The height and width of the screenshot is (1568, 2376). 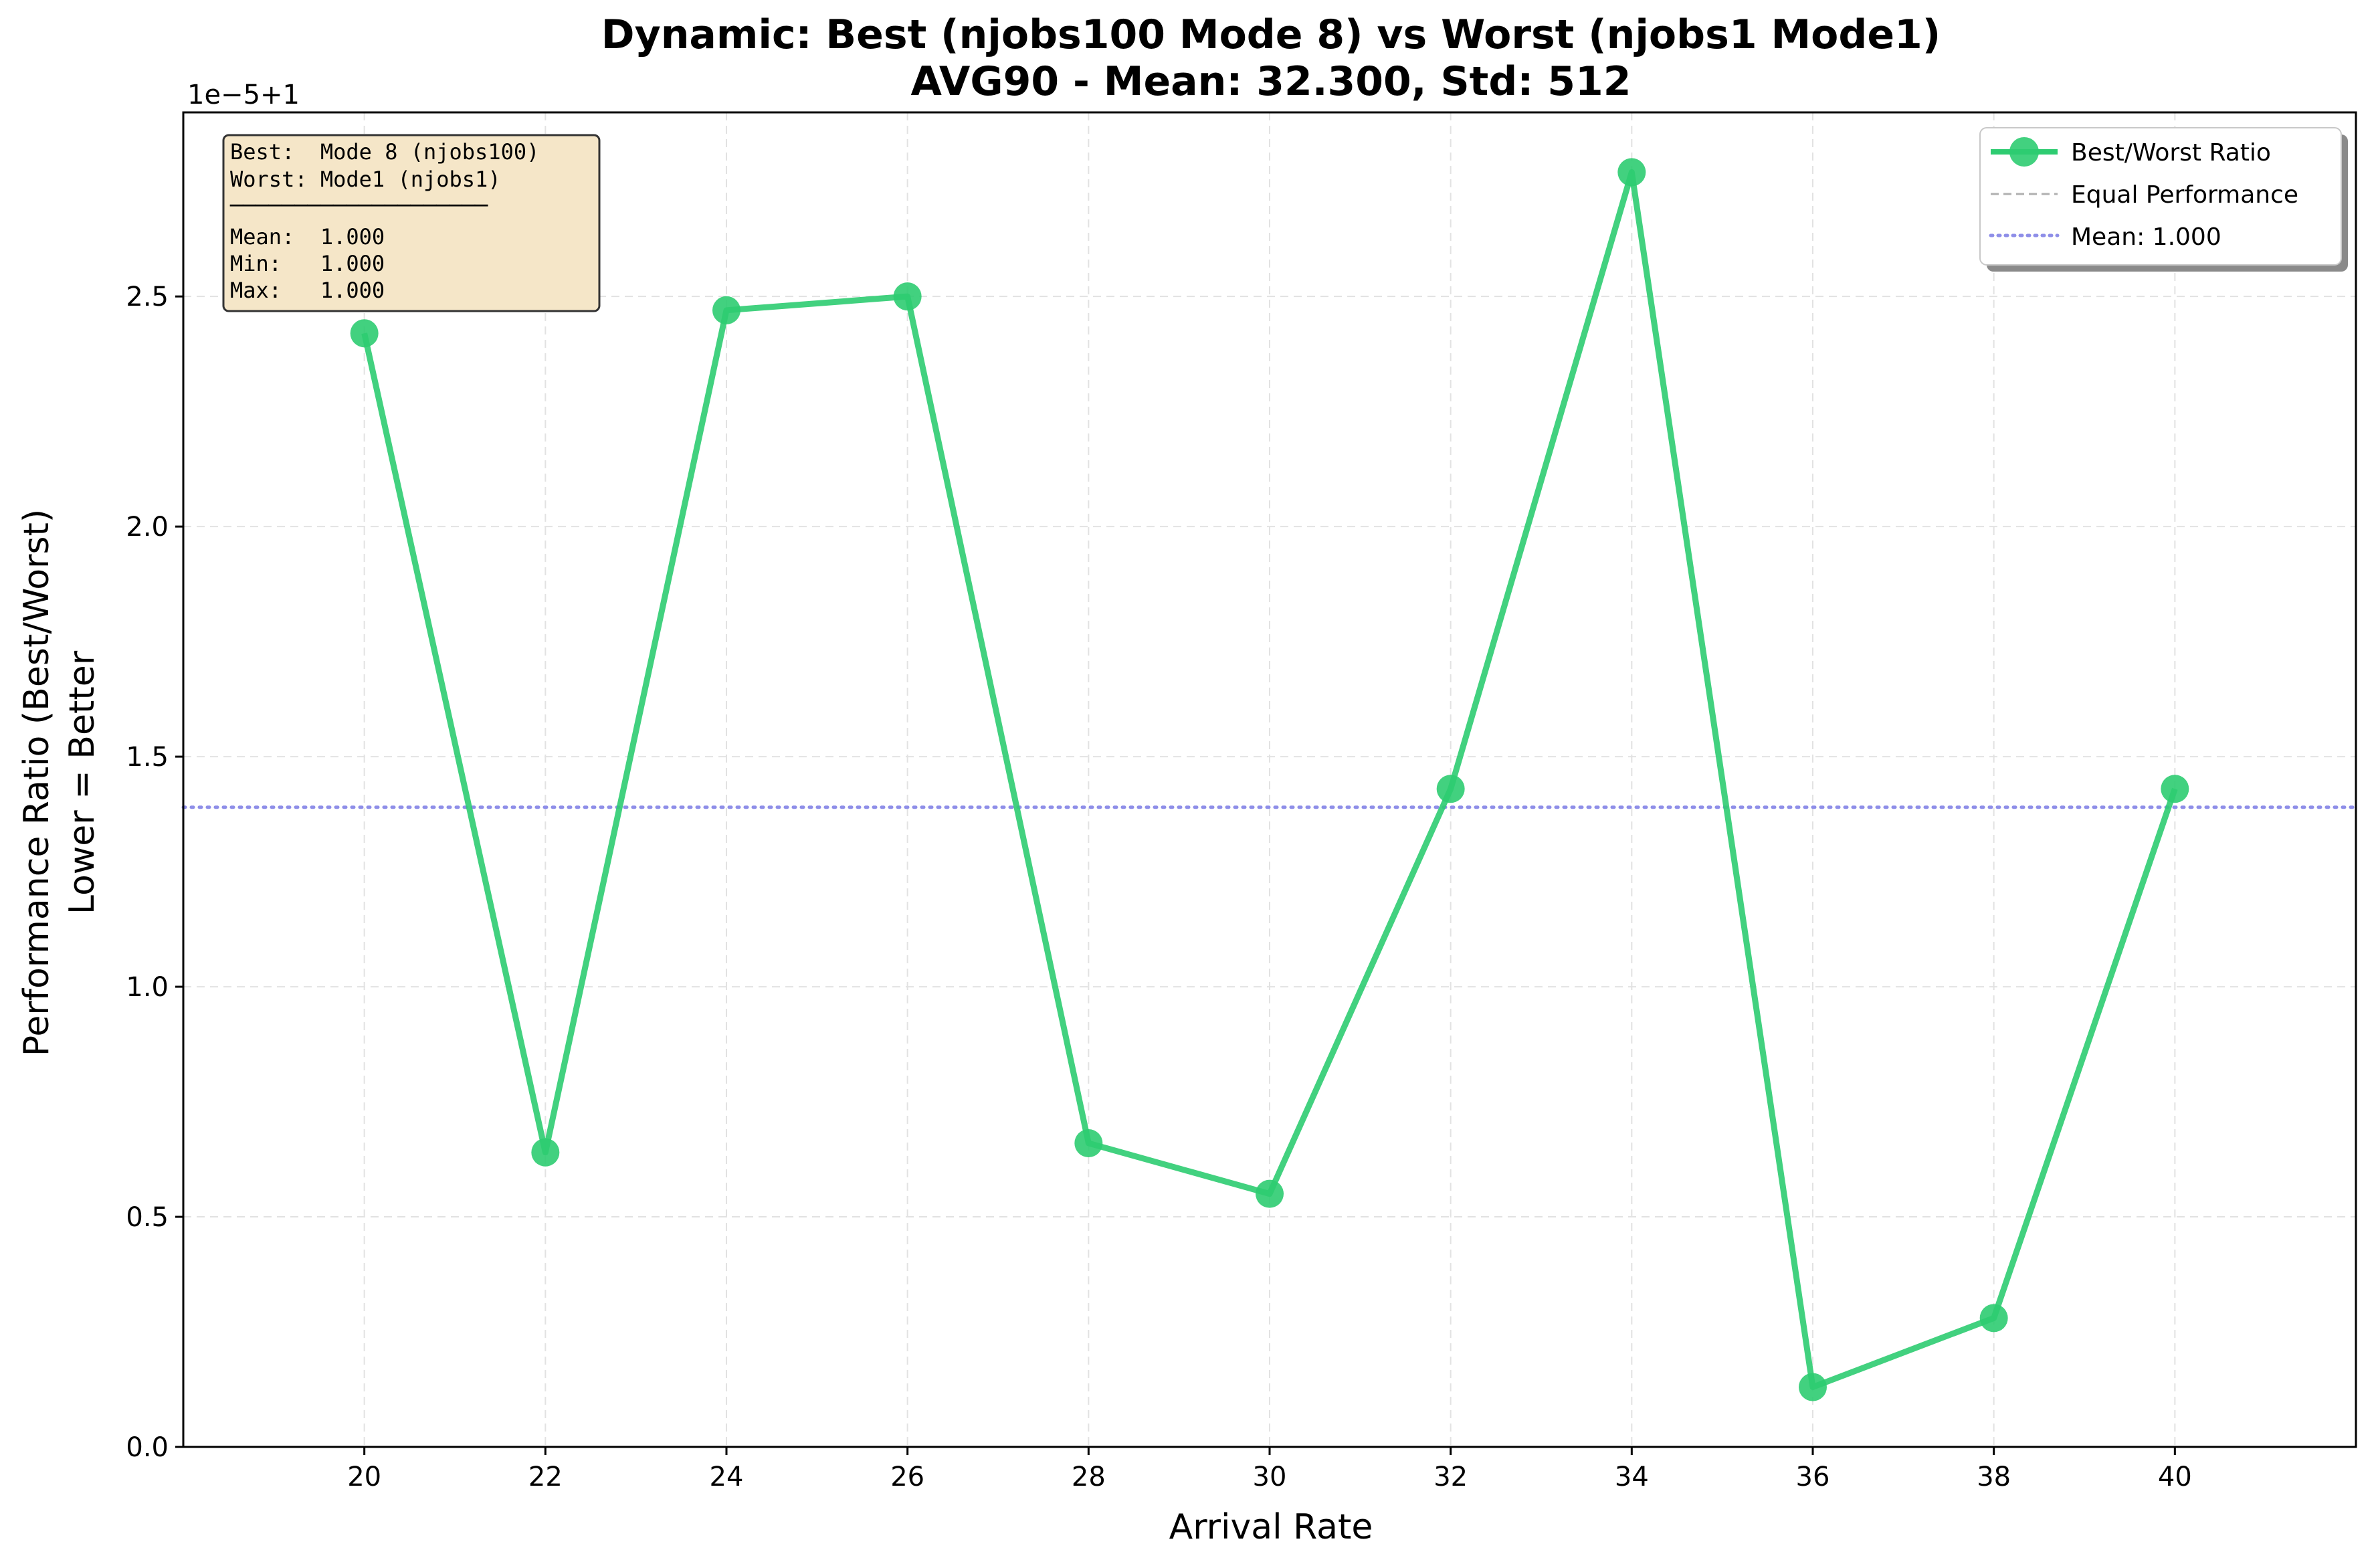 I want to click on stats-max: Max: 1.000, so click(x=308, y=290).